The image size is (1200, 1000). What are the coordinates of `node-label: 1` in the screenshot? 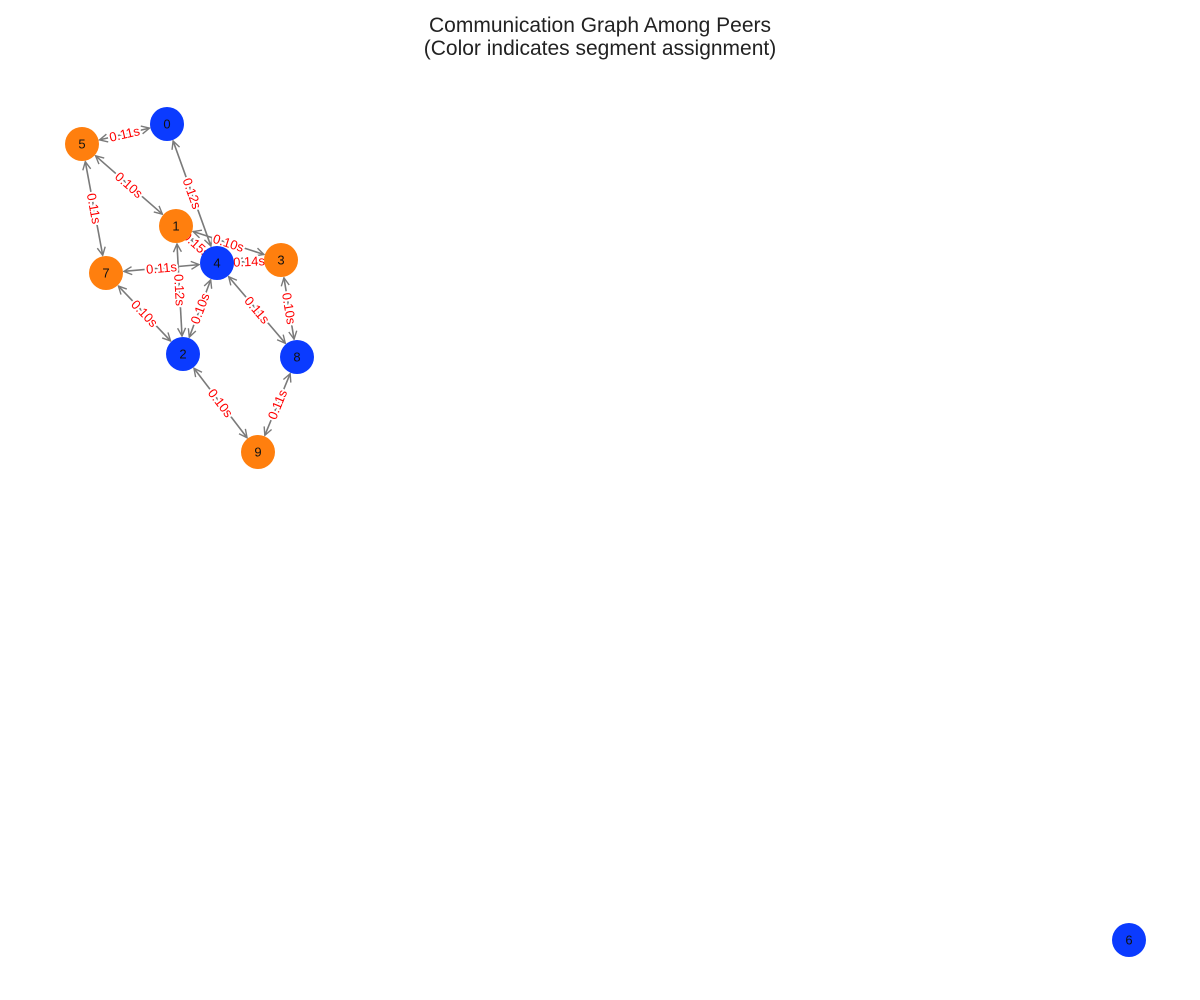 It's located at (175, 226).